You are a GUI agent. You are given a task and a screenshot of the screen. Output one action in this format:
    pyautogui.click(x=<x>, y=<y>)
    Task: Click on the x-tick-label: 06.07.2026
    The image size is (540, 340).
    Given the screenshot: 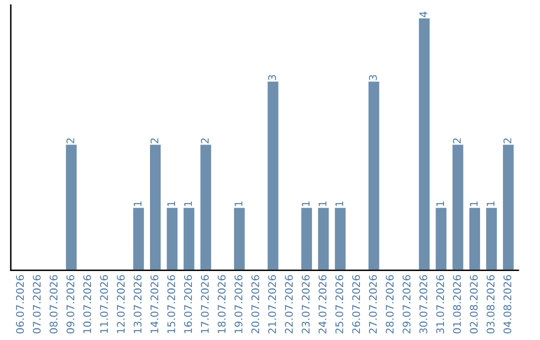 What is the action you would take?
    pyautogui.click(x=20, y=304)
    